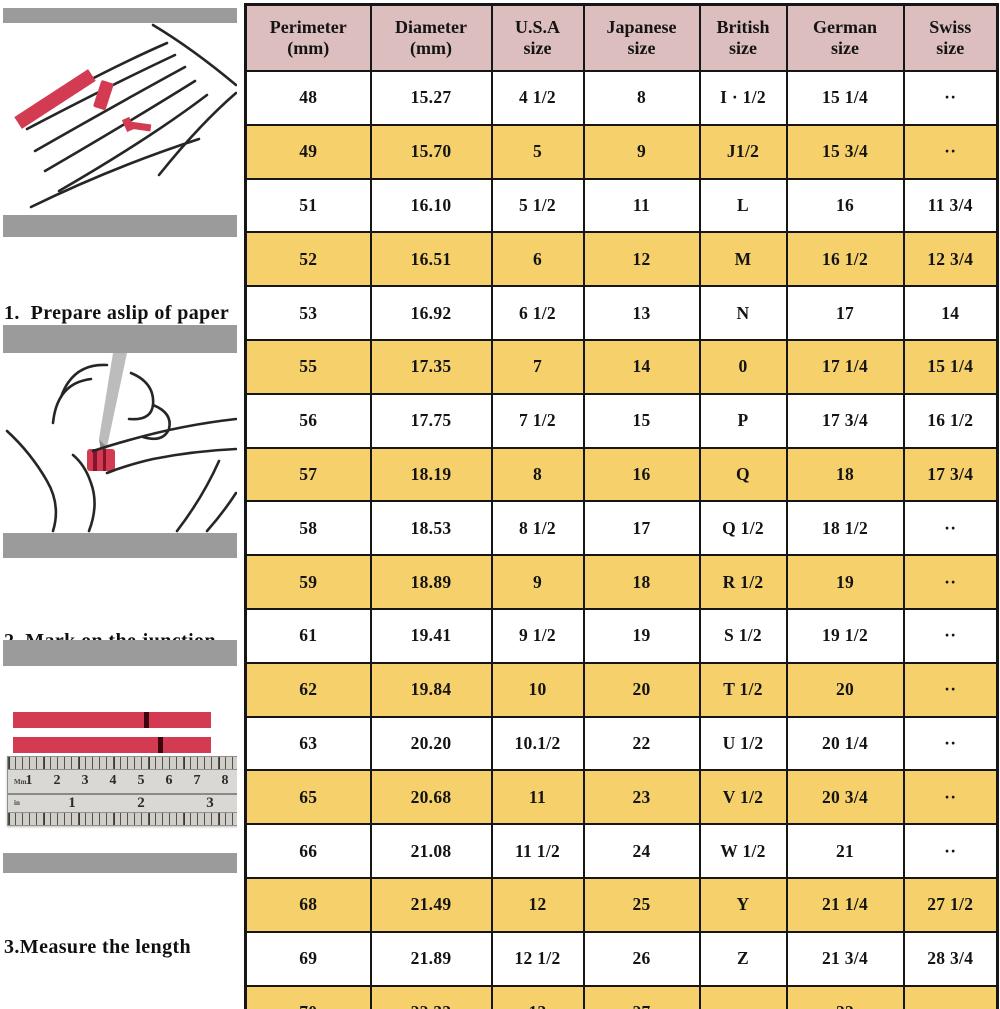 Image resolution: width=1000 pixels, height=1009 pixels. Describe the element at coordinates (641, 797) in the screenshot. I see `table-cell: 23` at that location.